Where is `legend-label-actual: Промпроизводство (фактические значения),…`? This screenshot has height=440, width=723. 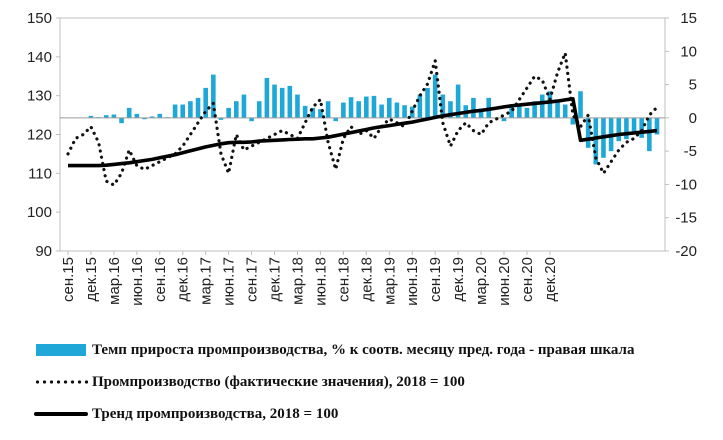
legend-label-actual: Промпроизводство (фактические значения),… is located at coordinates (278, 381).